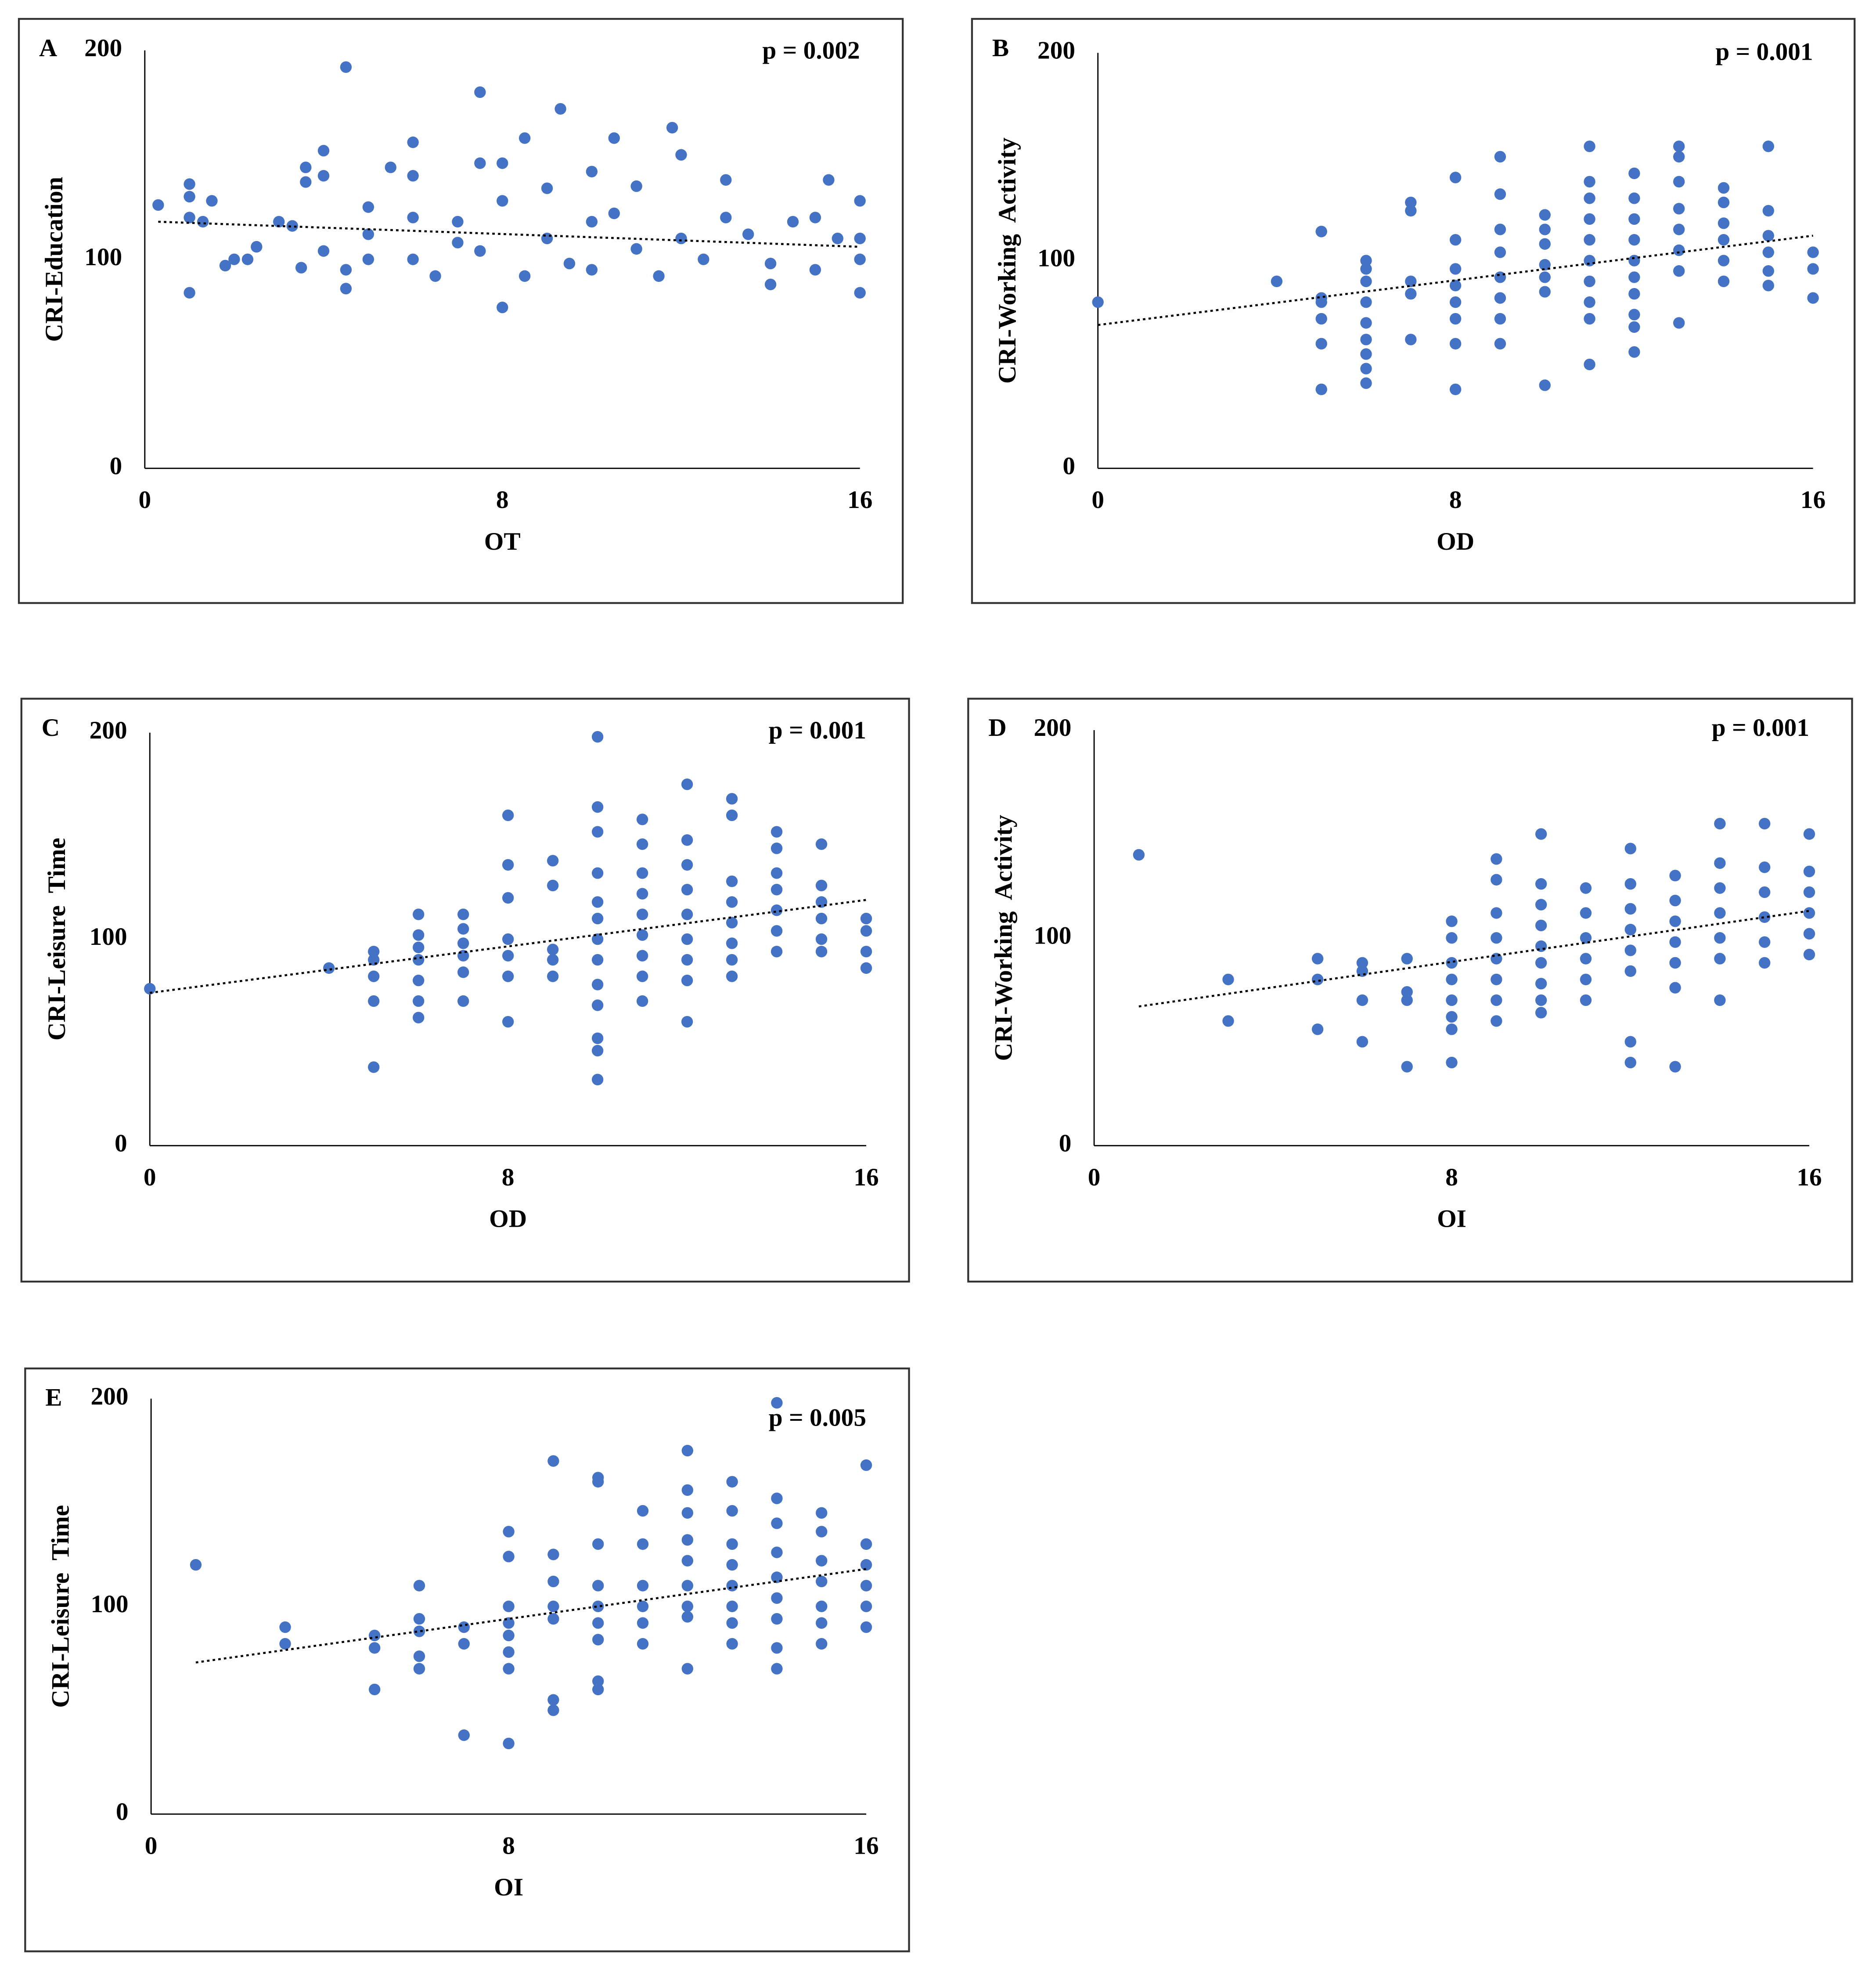 The height and width of the screenshot is (1974, 1876). What do you see at coordinates (54, 259) in the screenshot?
I see `y-axis-label: CRI-Education` at bounding box center [54, 259].